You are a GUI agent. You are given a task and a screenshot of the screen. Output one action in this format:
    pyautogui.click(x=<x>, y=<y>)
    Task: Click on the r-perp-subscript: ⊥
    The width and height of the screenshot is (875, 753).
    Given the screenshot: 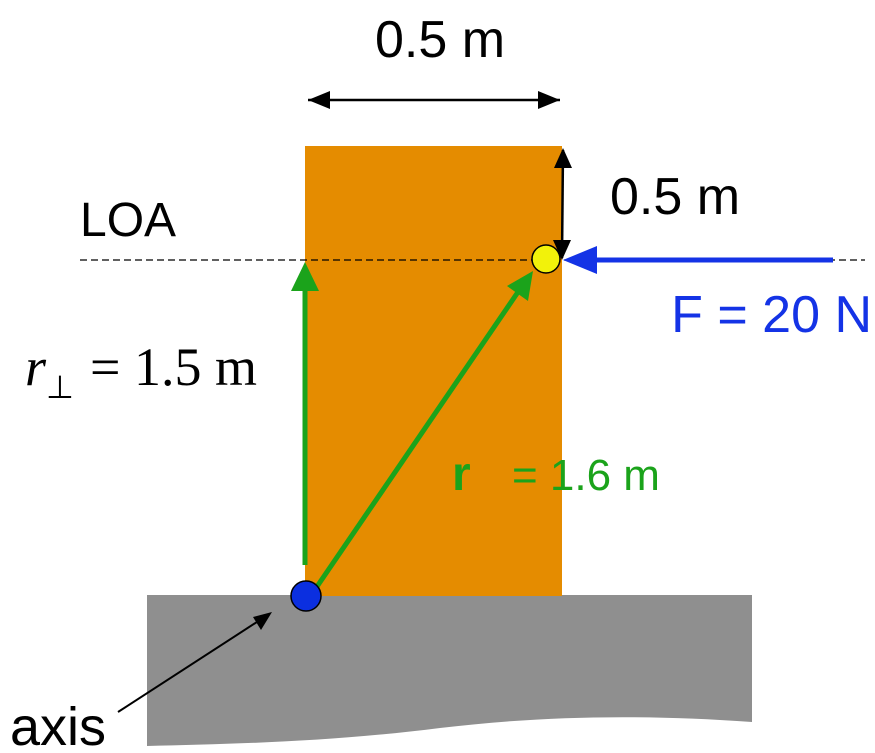 What is the action you would take?
    pyautogui.click(x=60, y=387)
    